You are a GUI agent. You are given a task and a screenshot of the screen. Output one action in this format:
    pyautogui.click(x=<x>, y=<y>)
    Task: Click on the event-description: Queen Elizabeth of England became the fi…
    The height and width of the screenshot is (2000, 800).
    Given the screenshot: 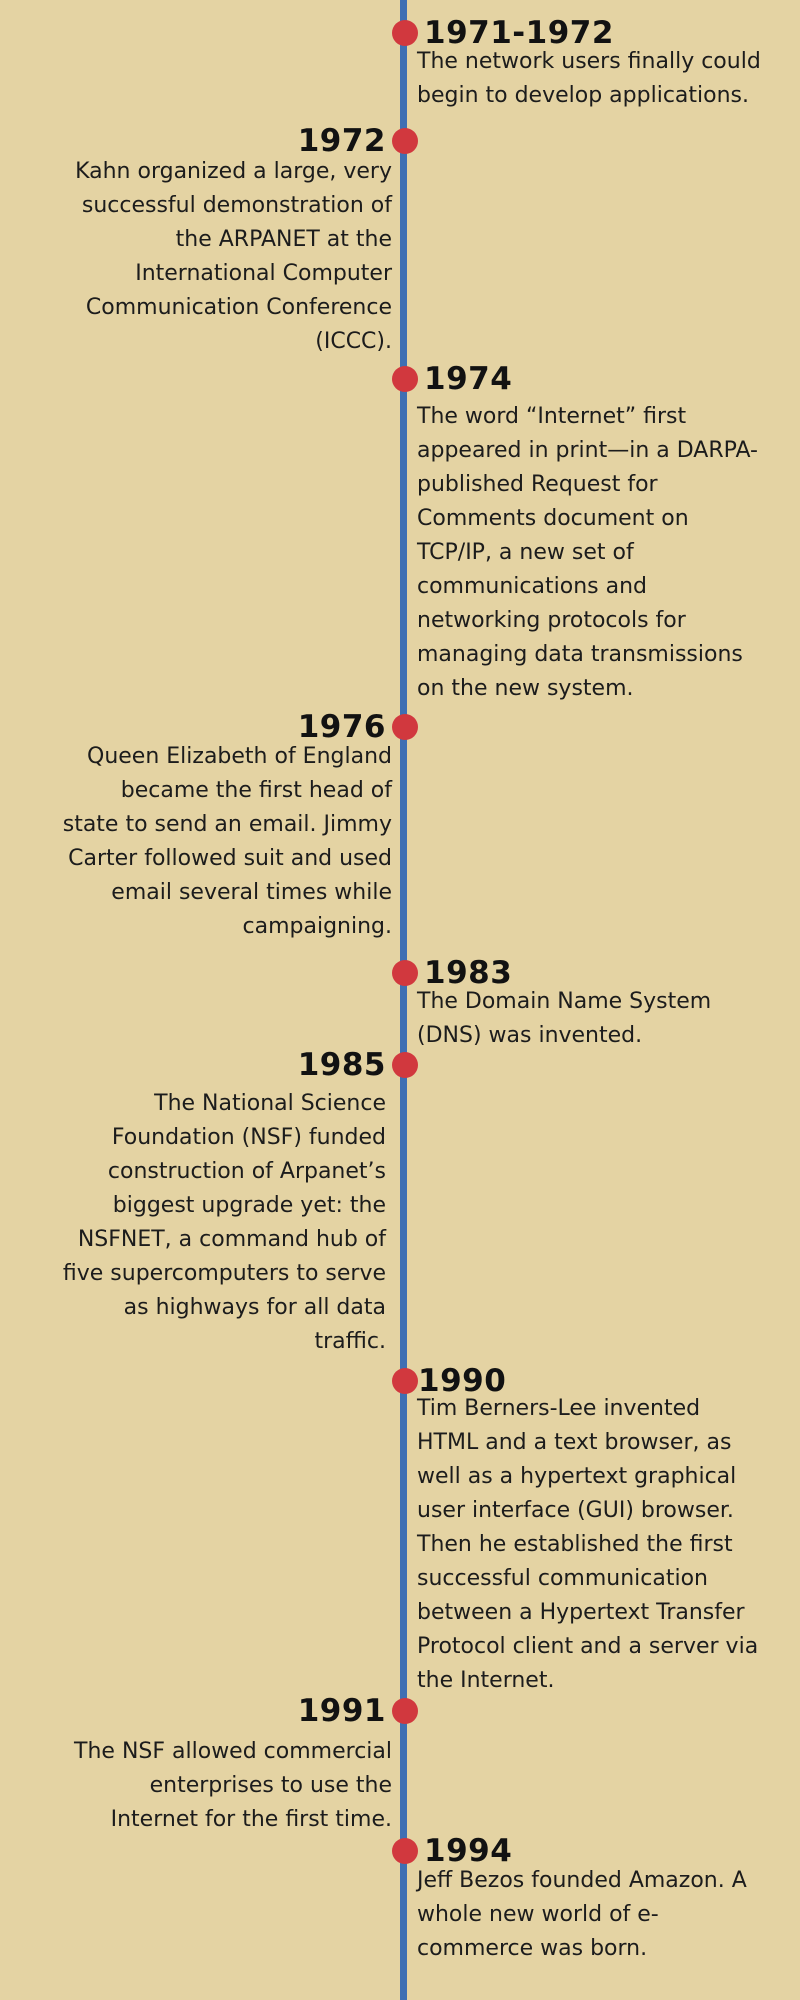 What is the action you would take?
    pyautogui.click(x=227, y=841)
    